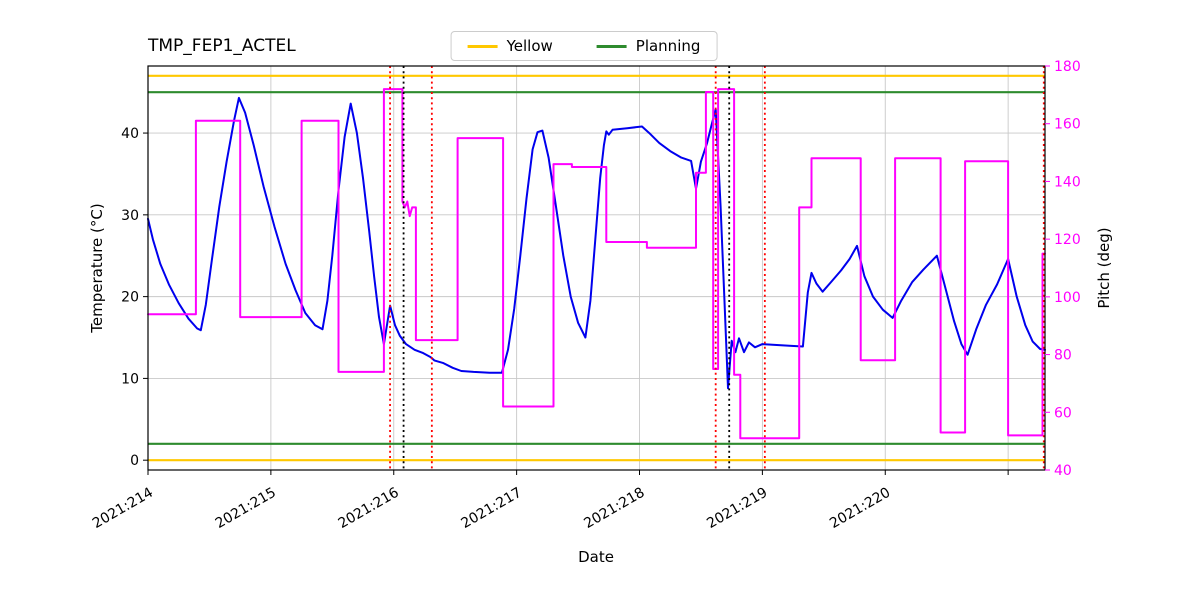  I want to click on legend-item-planning: Planning, so click(648, 46).